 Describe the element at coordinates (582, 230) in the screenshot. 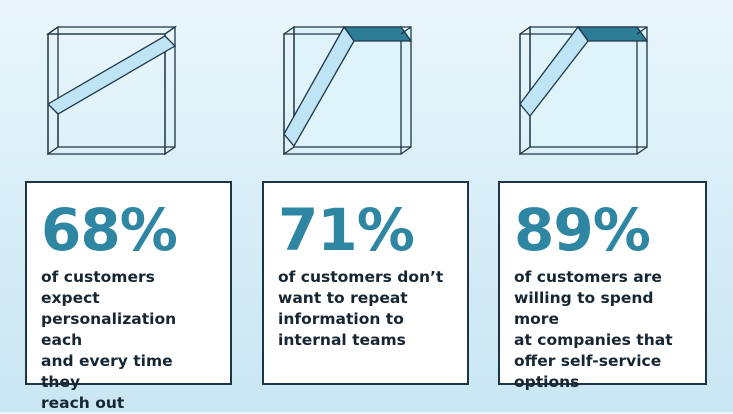

I see `stat-percent: 89%` at that location.